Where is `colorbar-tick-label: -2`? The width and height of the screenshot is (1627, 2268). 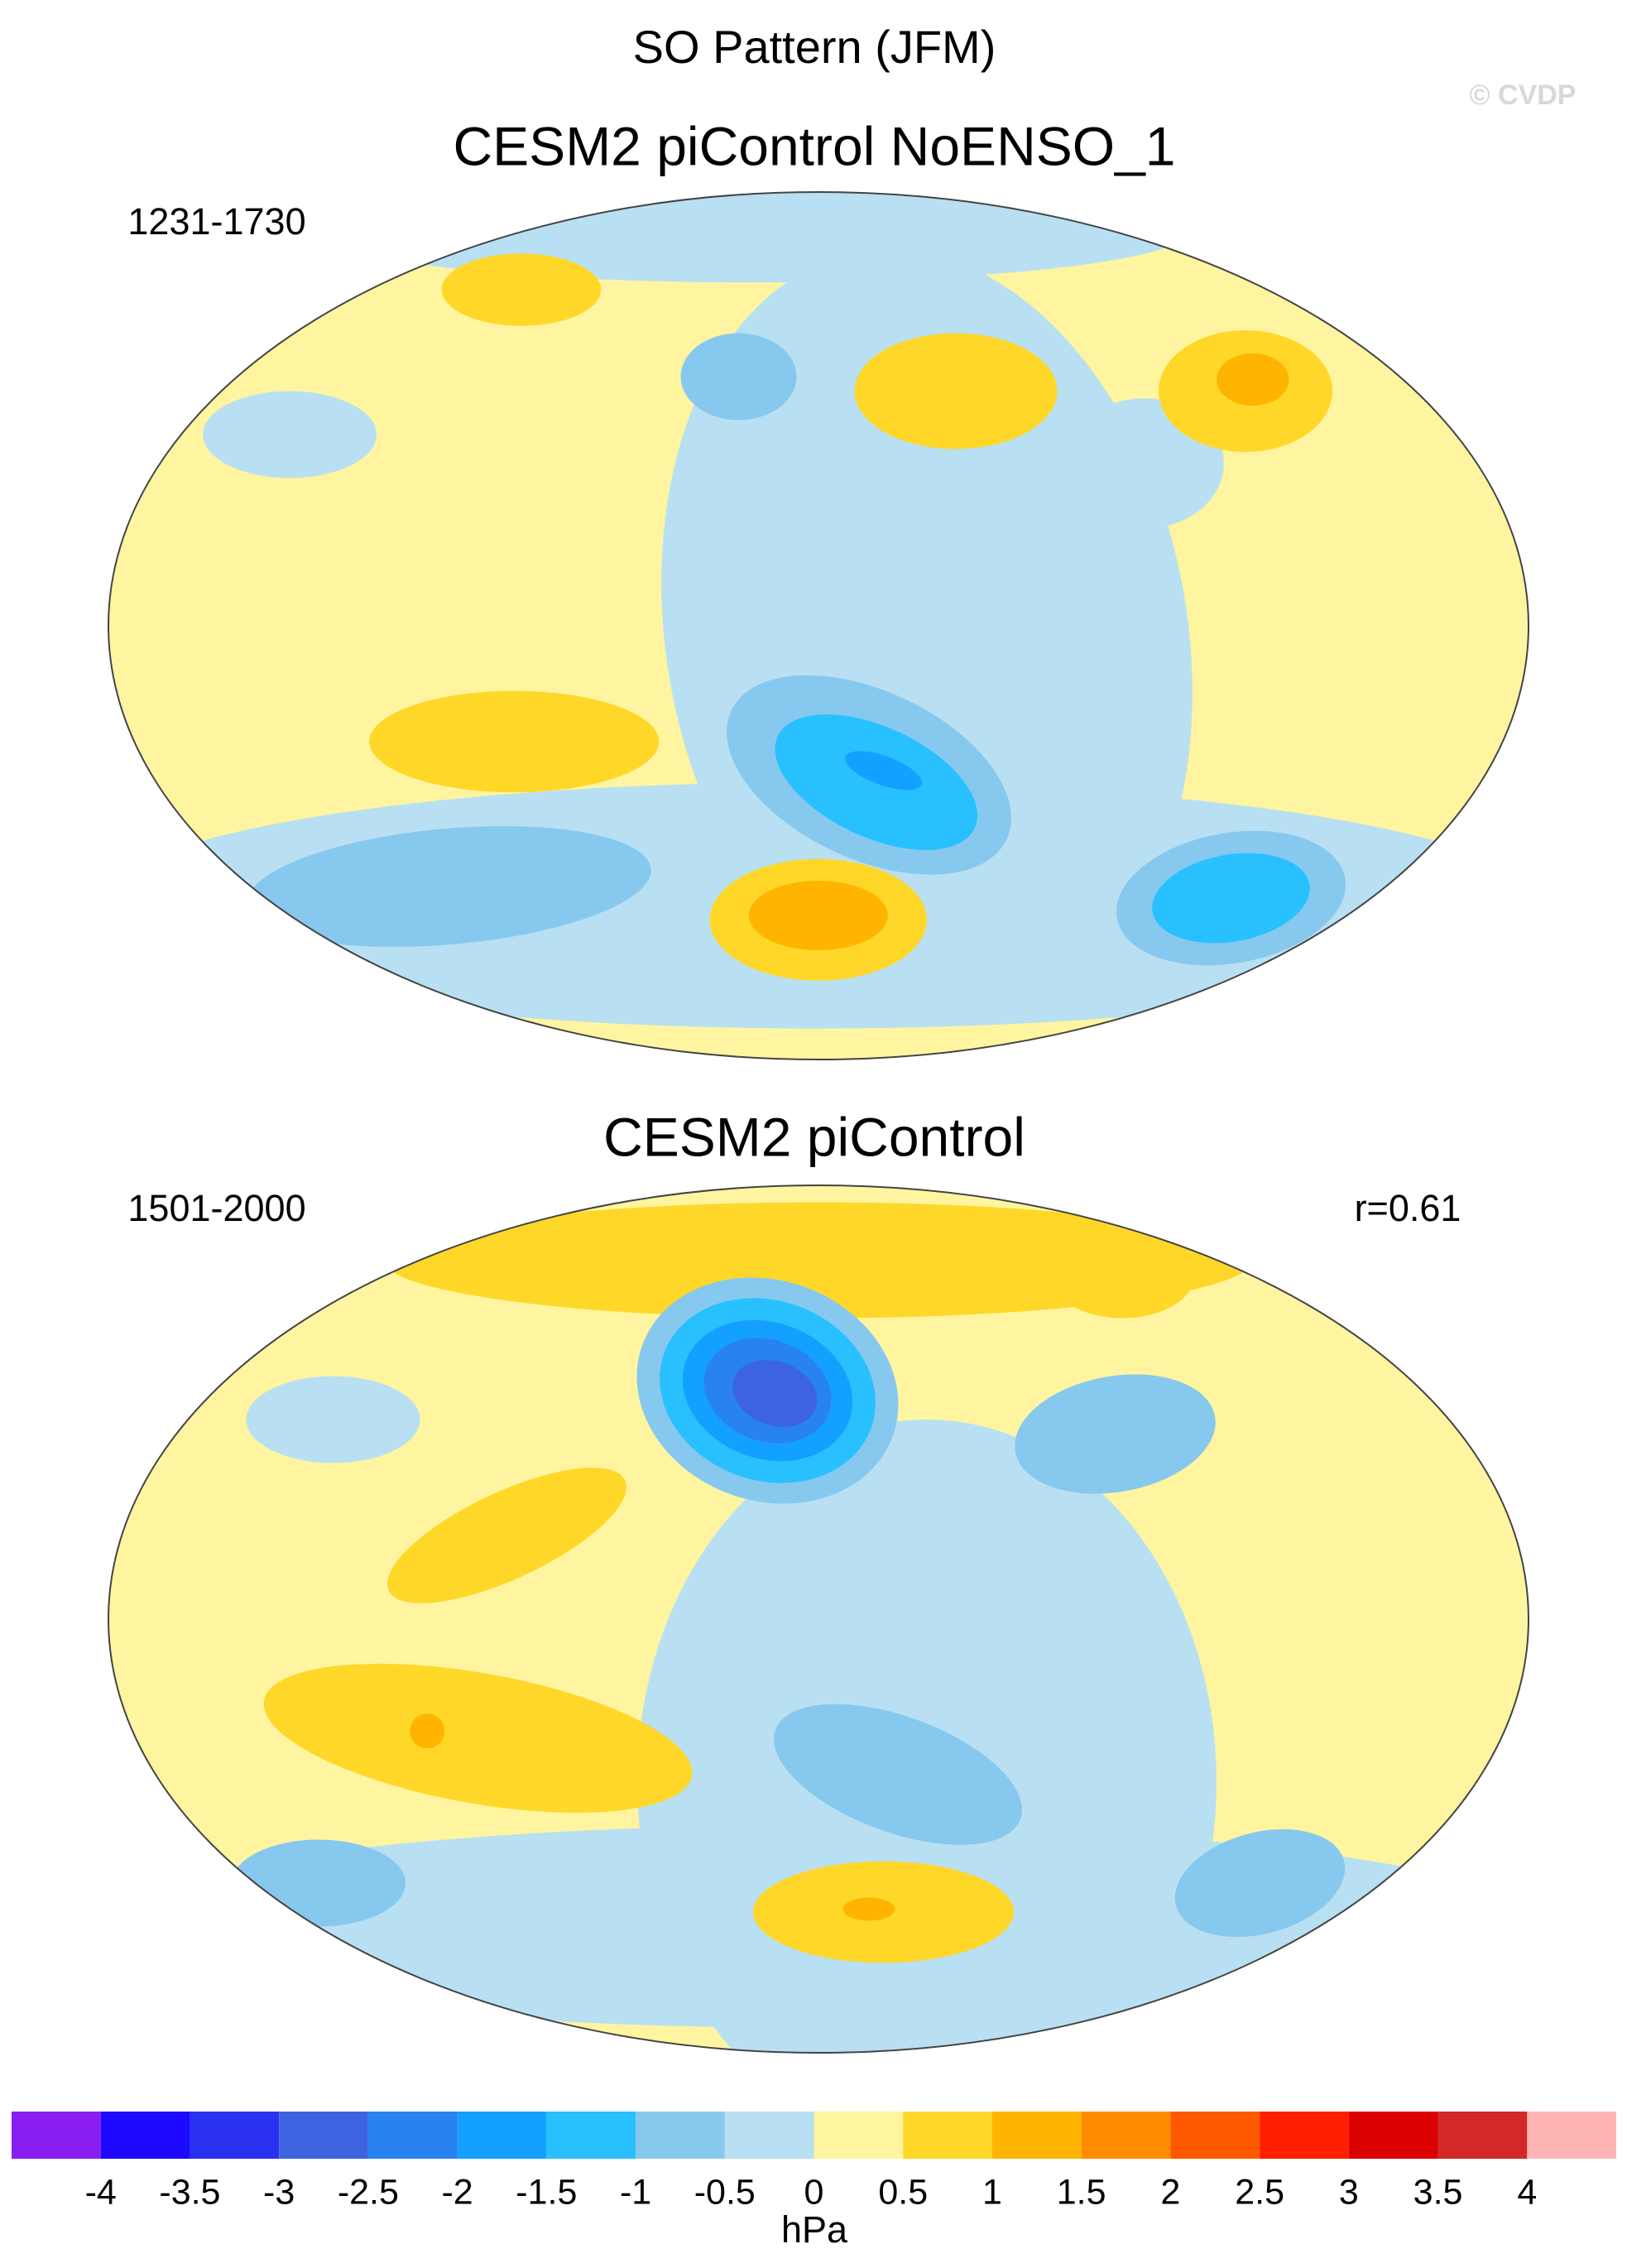
colorbar-tick-label: -2 is located at coordinates (457, 2192).